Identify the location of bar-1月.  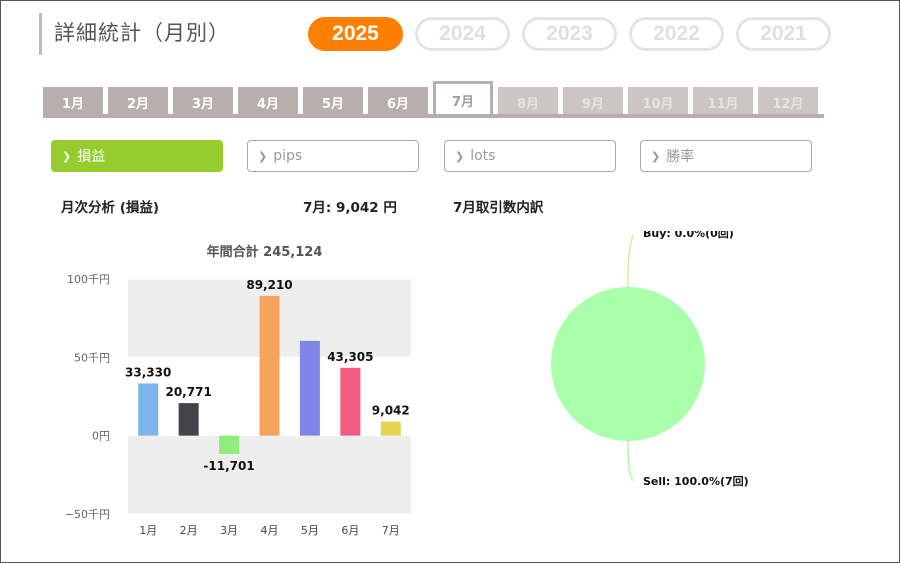
(148, 409).